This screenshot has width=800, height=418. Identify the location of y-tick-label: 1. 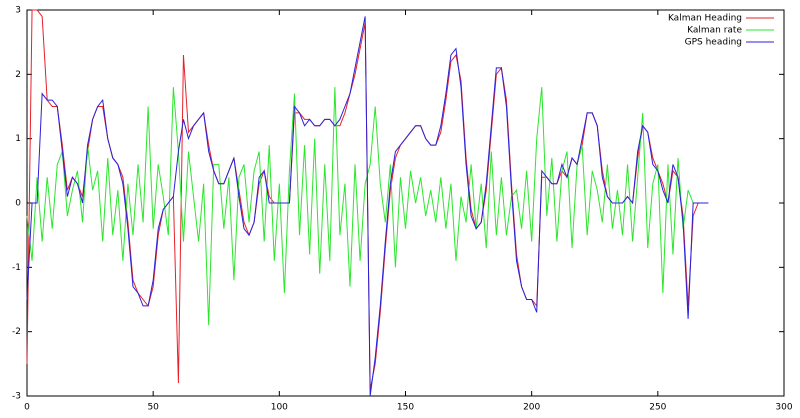
(18, 139).